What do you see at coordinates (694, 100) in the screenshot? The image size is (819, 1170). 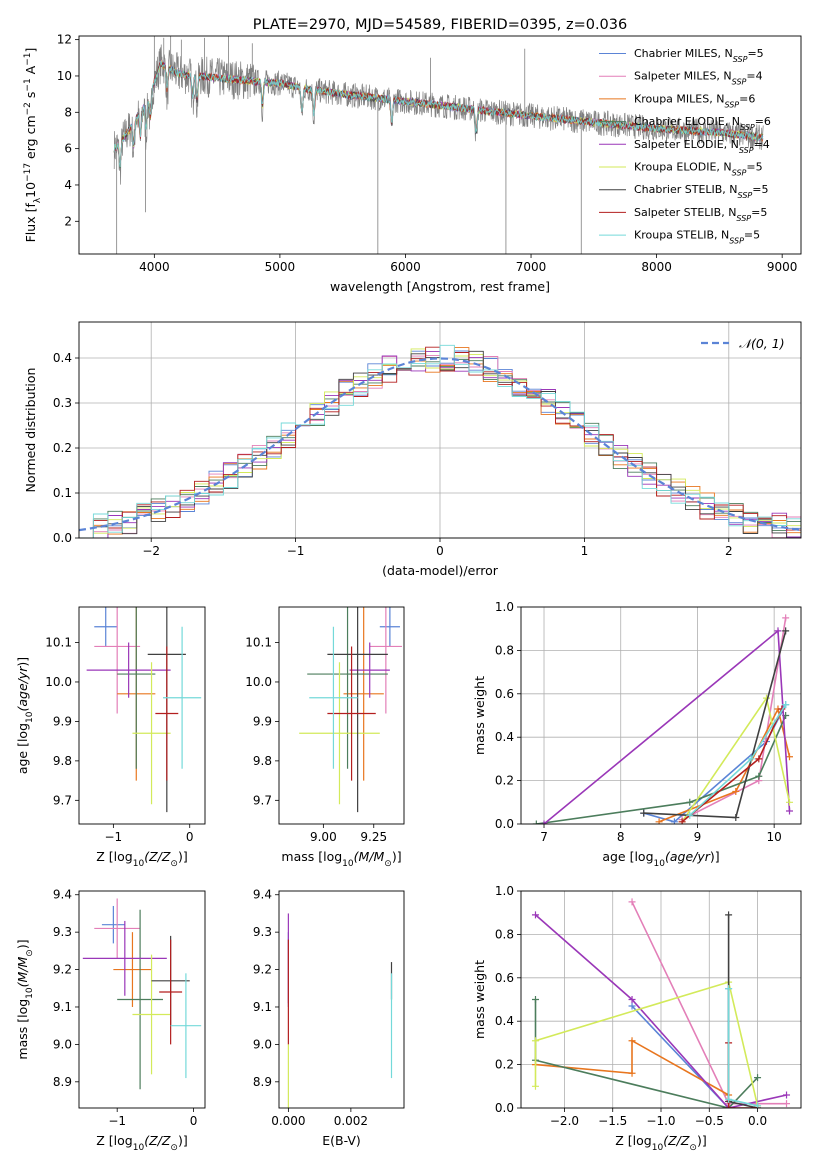 I see `legend-label: Kroupa MILES, NSSP=6` at bounding box center [694, 100].